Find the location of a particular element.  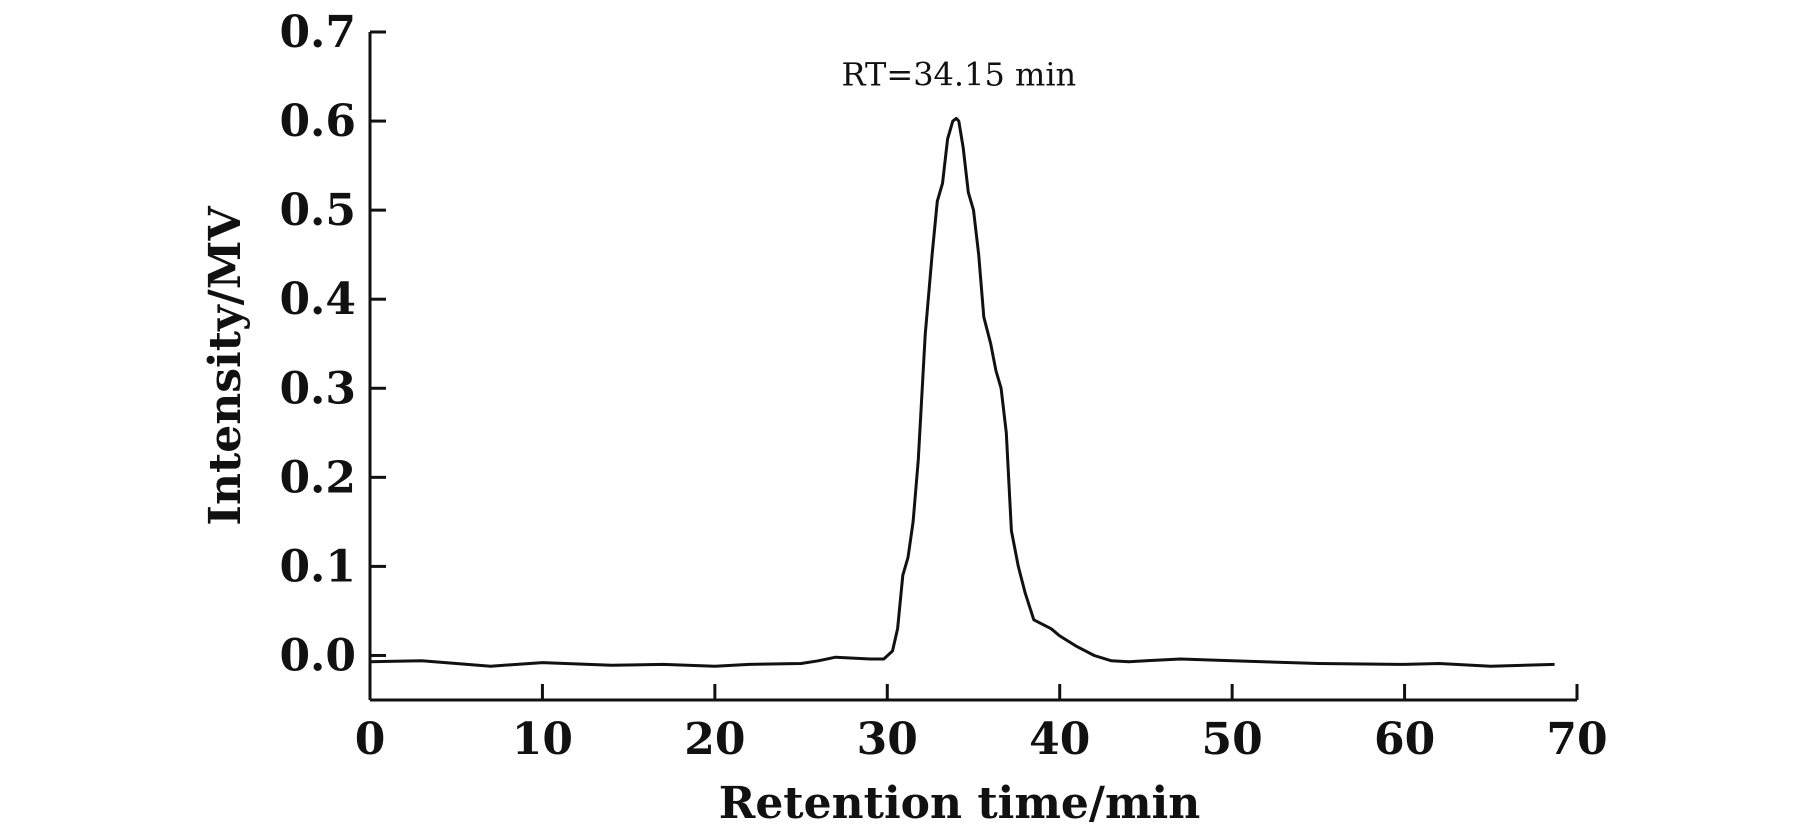

y-tick-label: 0.0 is located at coordinates (317, 655).